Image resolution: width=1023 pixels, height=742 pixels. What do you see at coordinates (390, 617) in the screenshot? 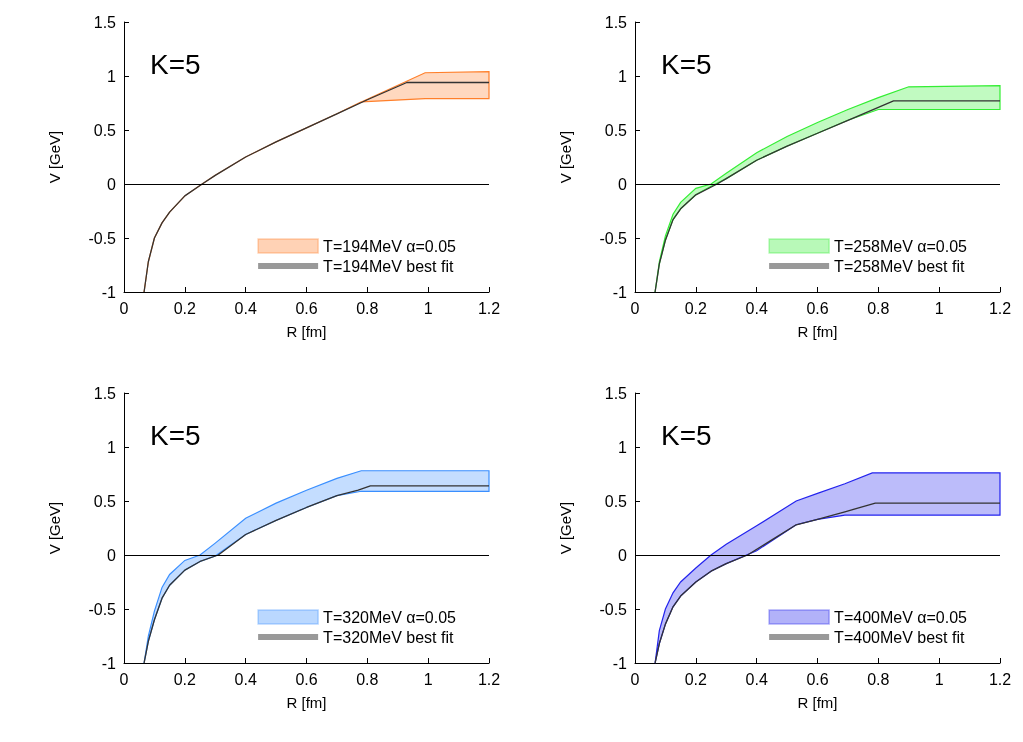
I see `legend-label: T=320MeV α=0.05` at bounding box center [390, 617].